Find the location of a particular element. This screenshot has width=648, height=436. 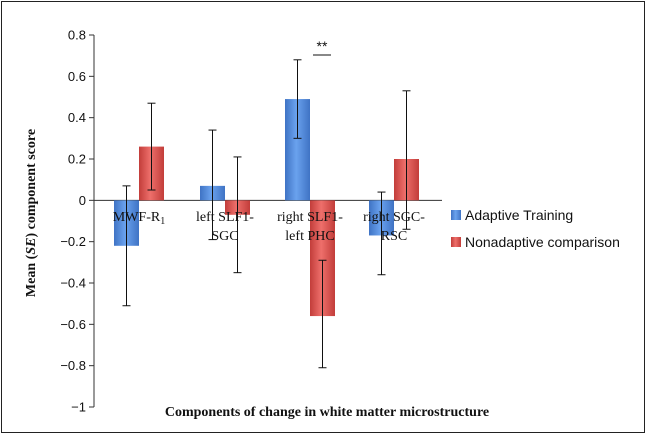

y-tick-label: 0.4 is located at coordinates (77, 117).